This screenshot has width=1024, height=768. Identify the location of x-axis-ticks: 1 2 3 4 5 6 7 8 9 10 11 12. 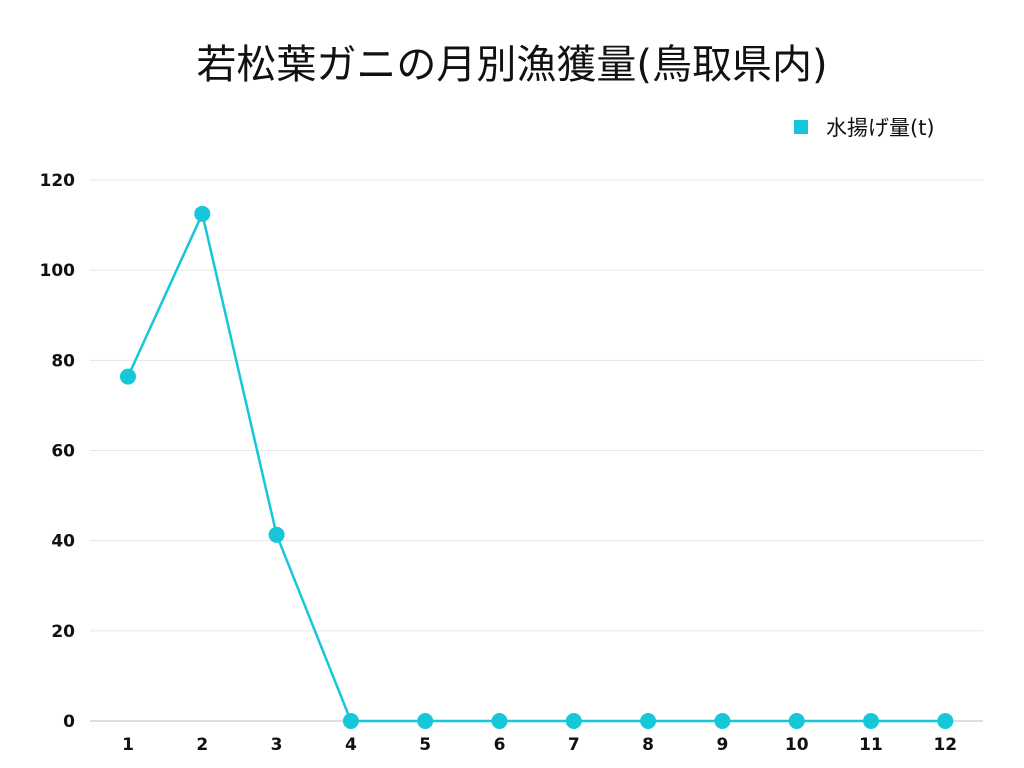
(539, 745).